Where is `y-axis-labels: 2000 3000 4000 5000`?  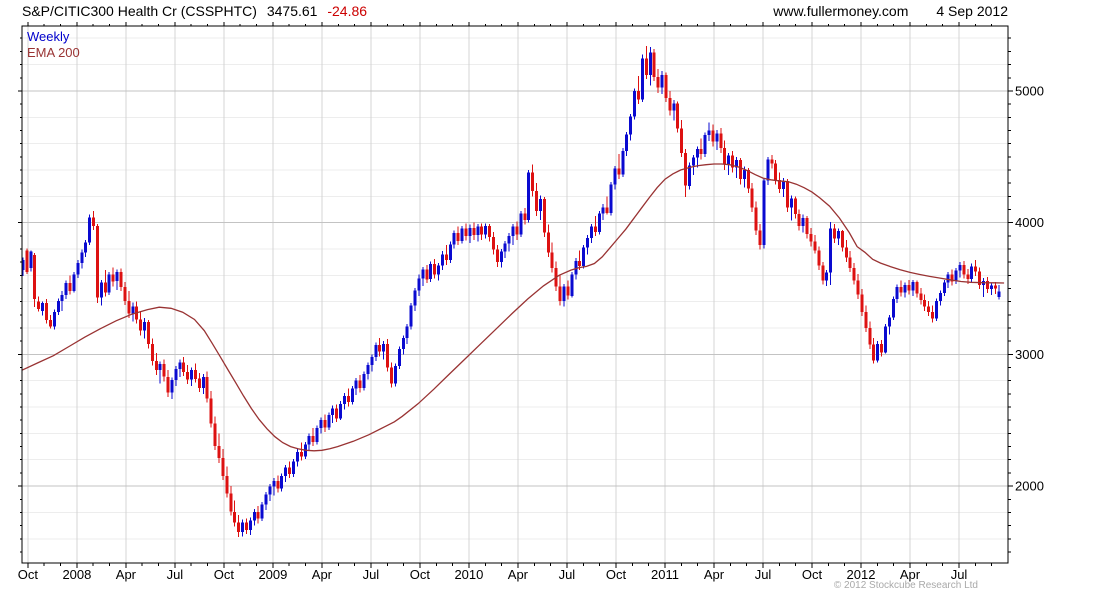 y-axis-labels: 2000 3000 4000 5000 is located at coordinates (1029, 288).